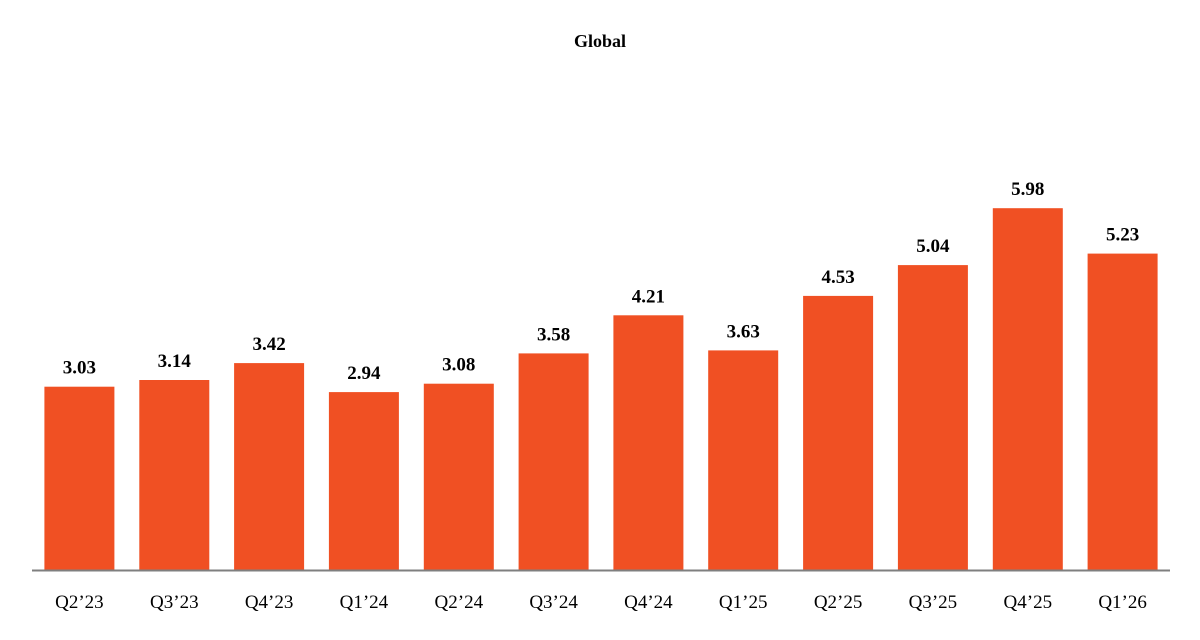 The height and width of the screenshot is (640, 1200). What do you see at coordinates (175, 361) in the screenshot?
I see `bar-value-label: 3.14` at bounding box center [175, 361].